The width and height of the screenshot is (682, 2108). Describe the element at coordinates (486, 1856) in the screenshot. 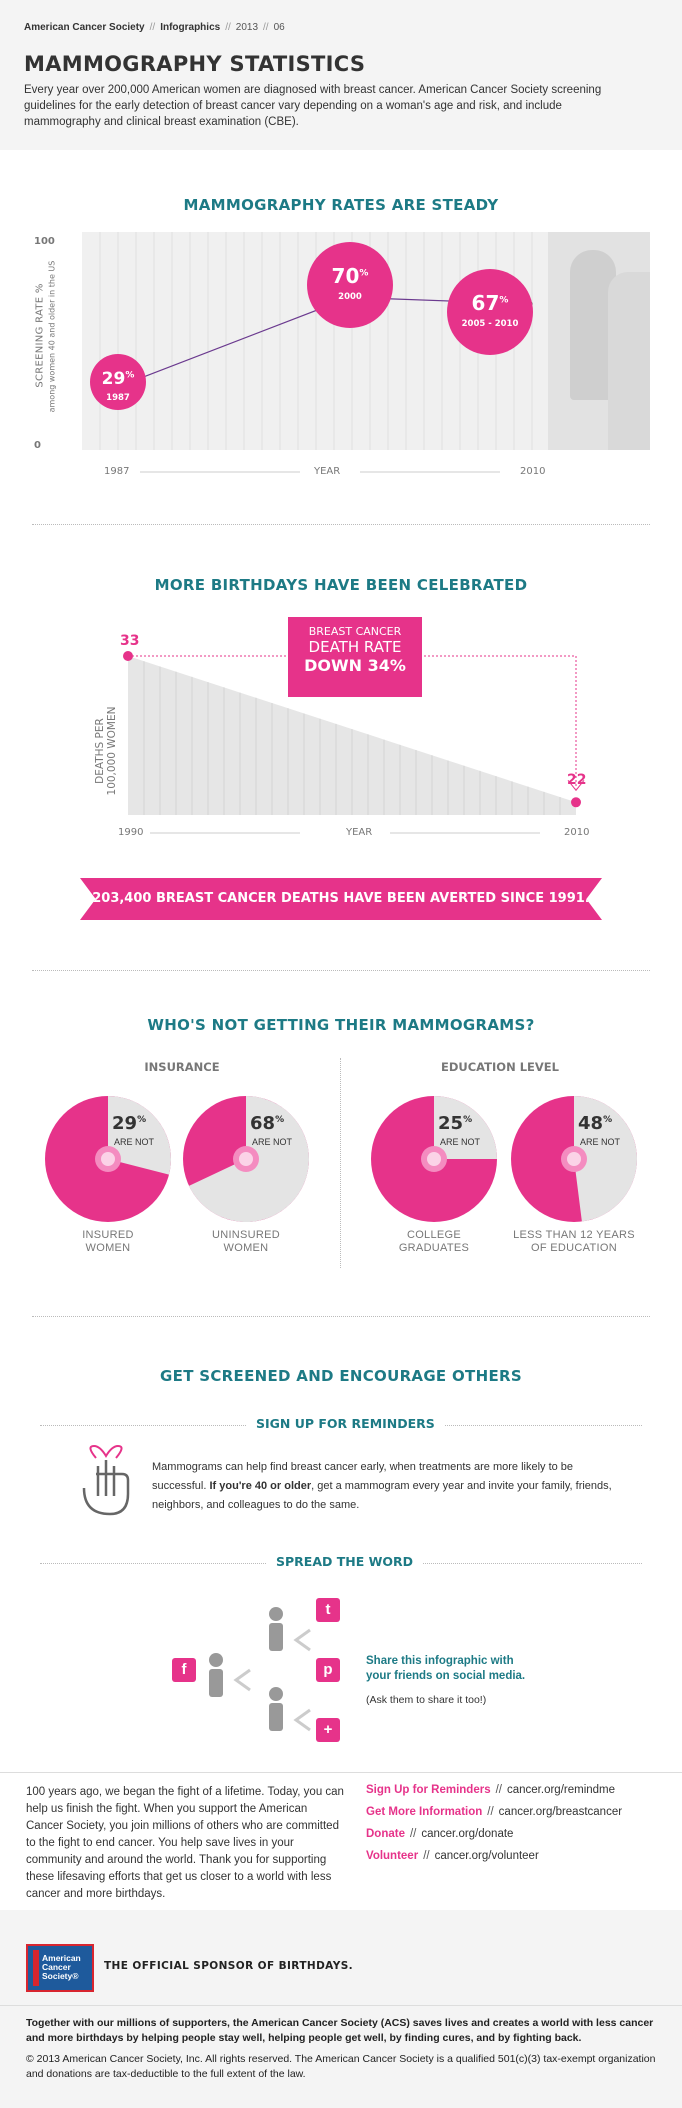

I see `resource-url: cancer.org/volunteer` at that location.